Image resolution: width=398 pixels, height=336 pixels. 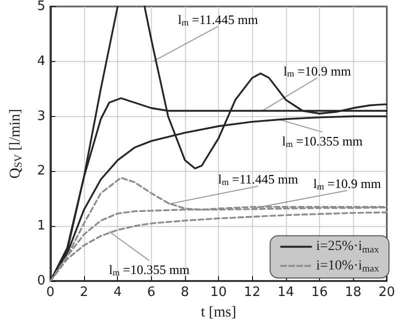 What do you see at coordinates (118, 292) in the screenshot?
I see `x-tick-label: 4` at bounding box center [118, 292].